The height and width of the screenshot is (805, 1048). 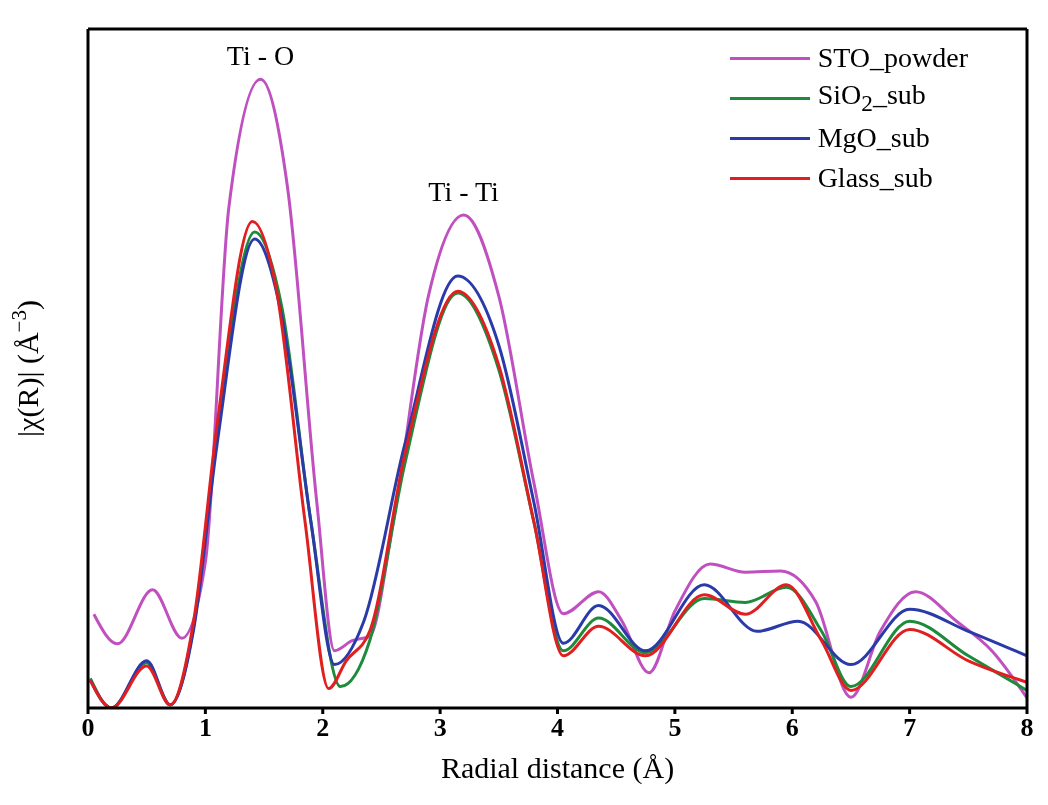 I want to click on x-tick-label: 1, so click(x=205, y=728).